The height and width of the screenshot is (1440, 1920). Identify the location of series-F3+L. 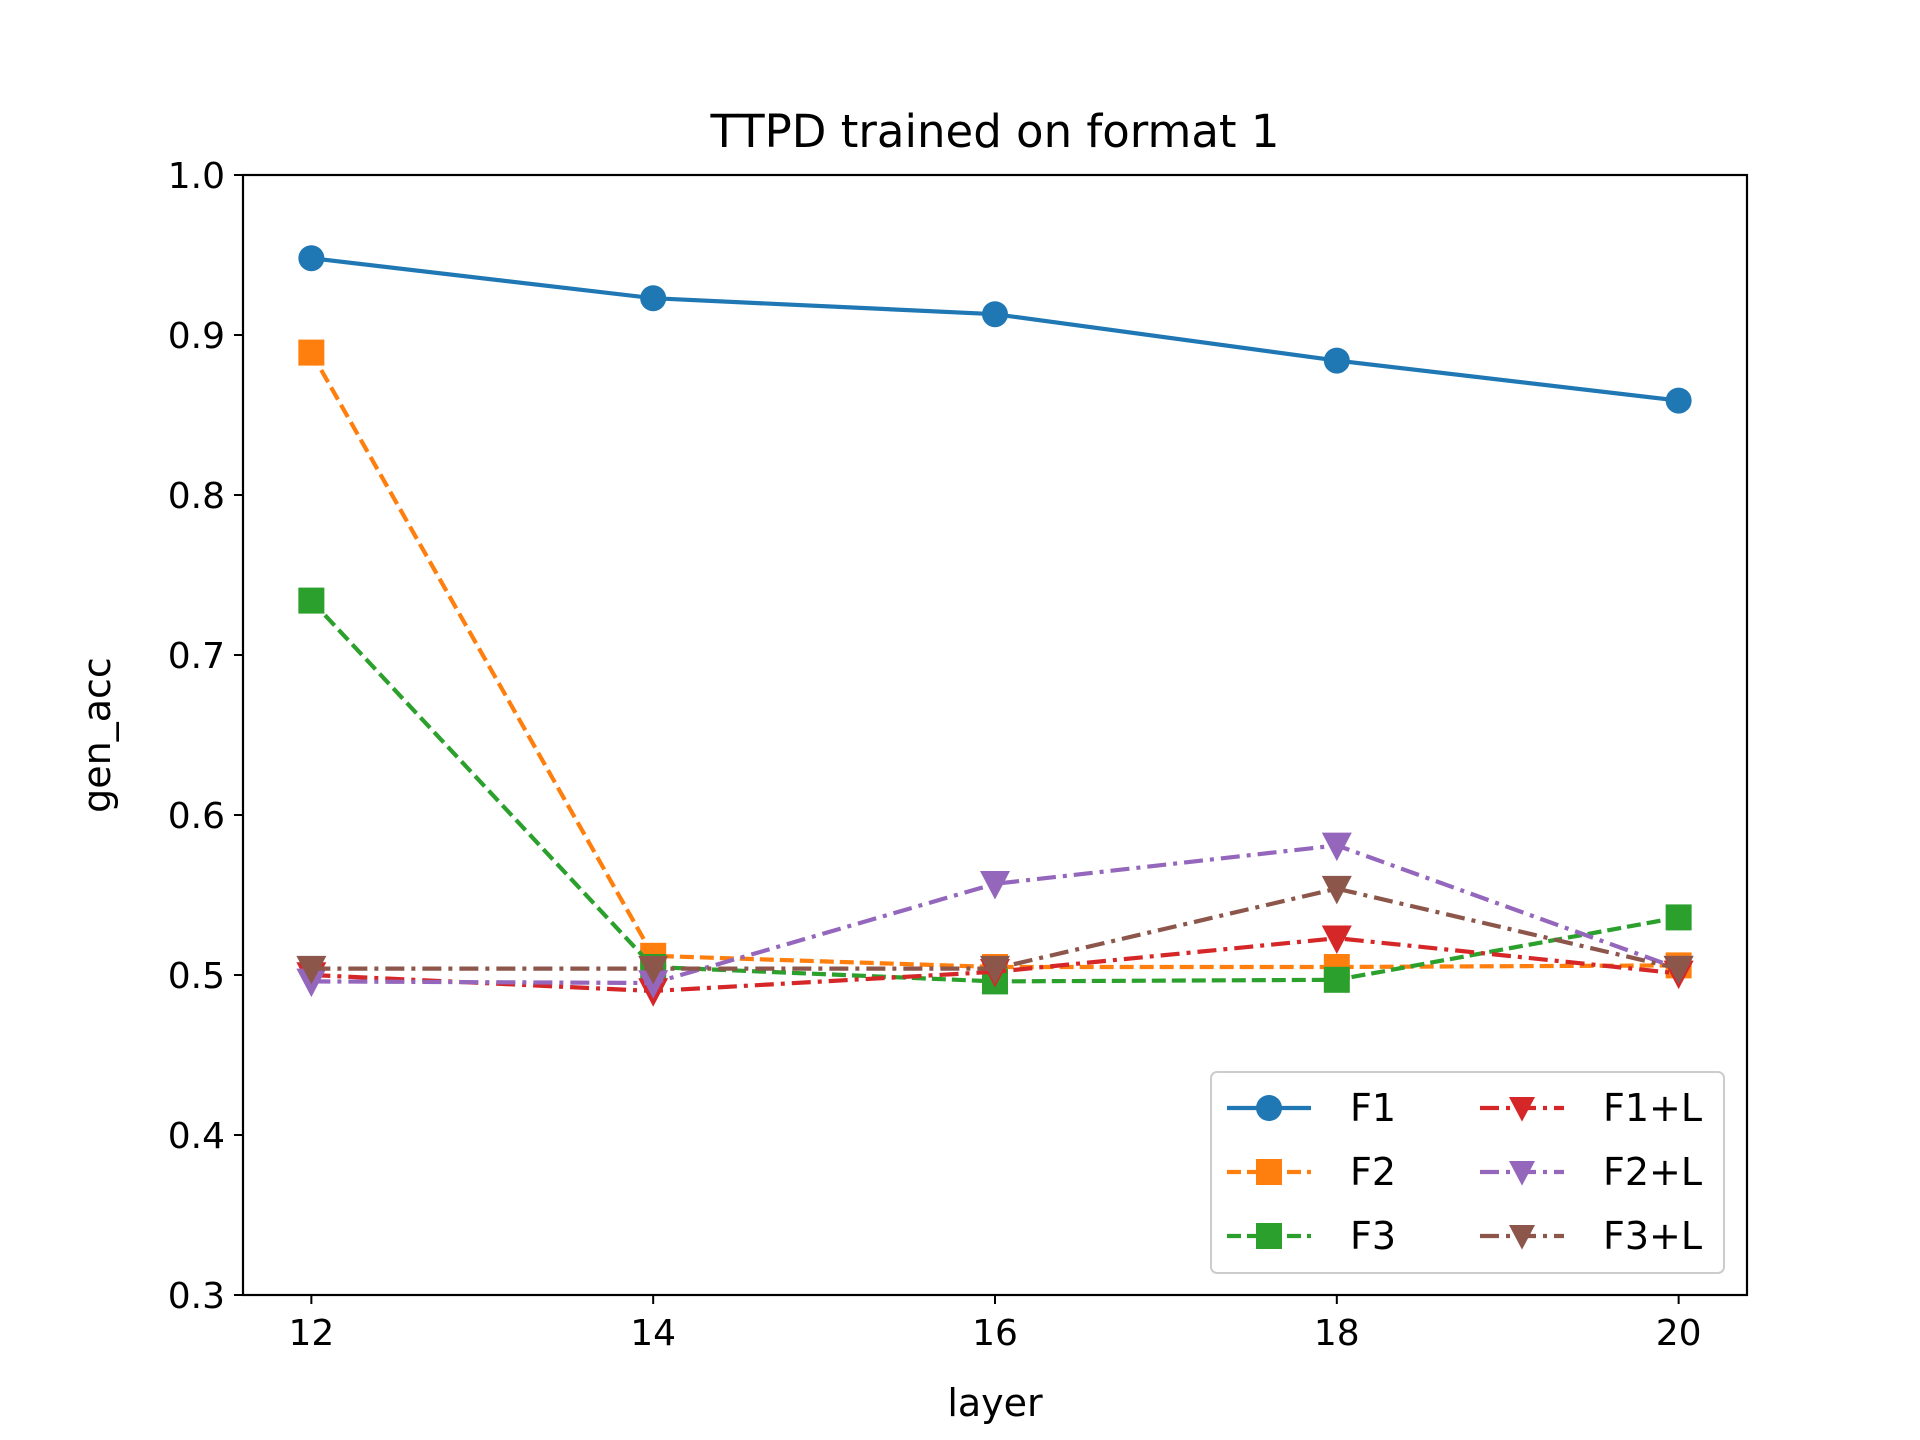
(995, 930).